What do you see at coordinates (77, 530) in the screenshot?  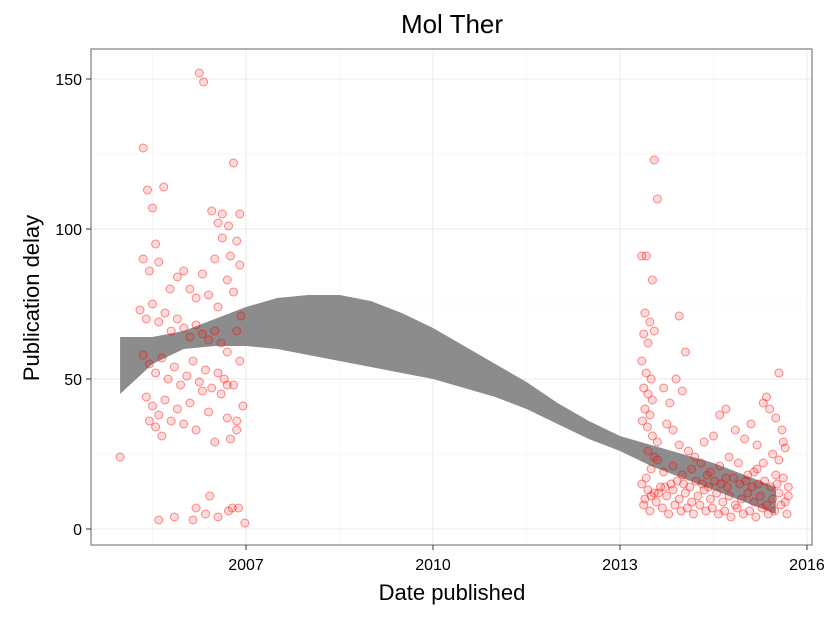 I see `y-tick-label: 0` at bounding box center [77, 530].